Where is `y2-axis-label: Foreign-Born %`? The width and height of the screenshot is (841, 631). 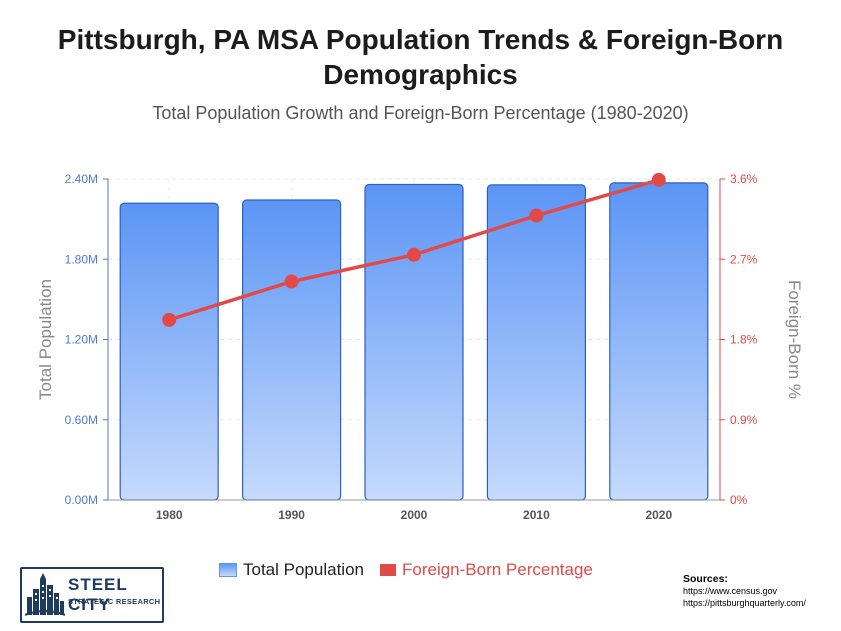
y2-axis-label: Foreign-Born % is located at coordinates (794, 339).